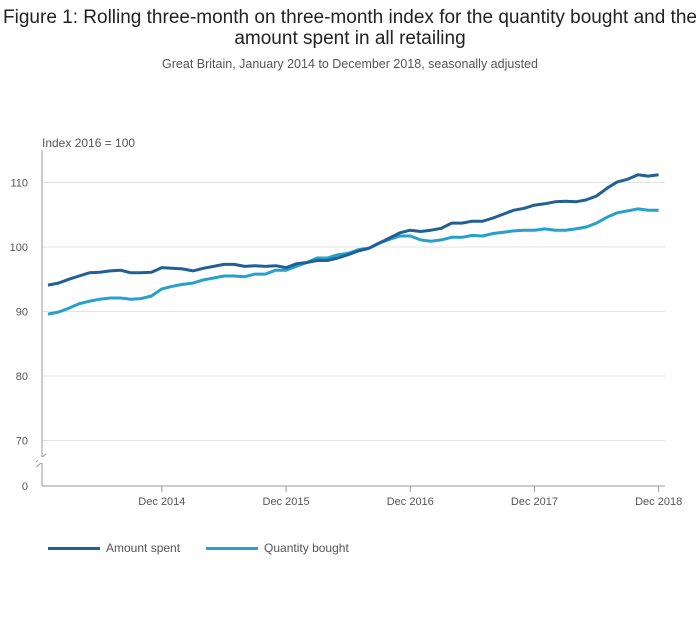 Image resolution: width=700 pixels, height=635 pixels. I want to click on legend-label: Quantity bought, so click(306, 548).